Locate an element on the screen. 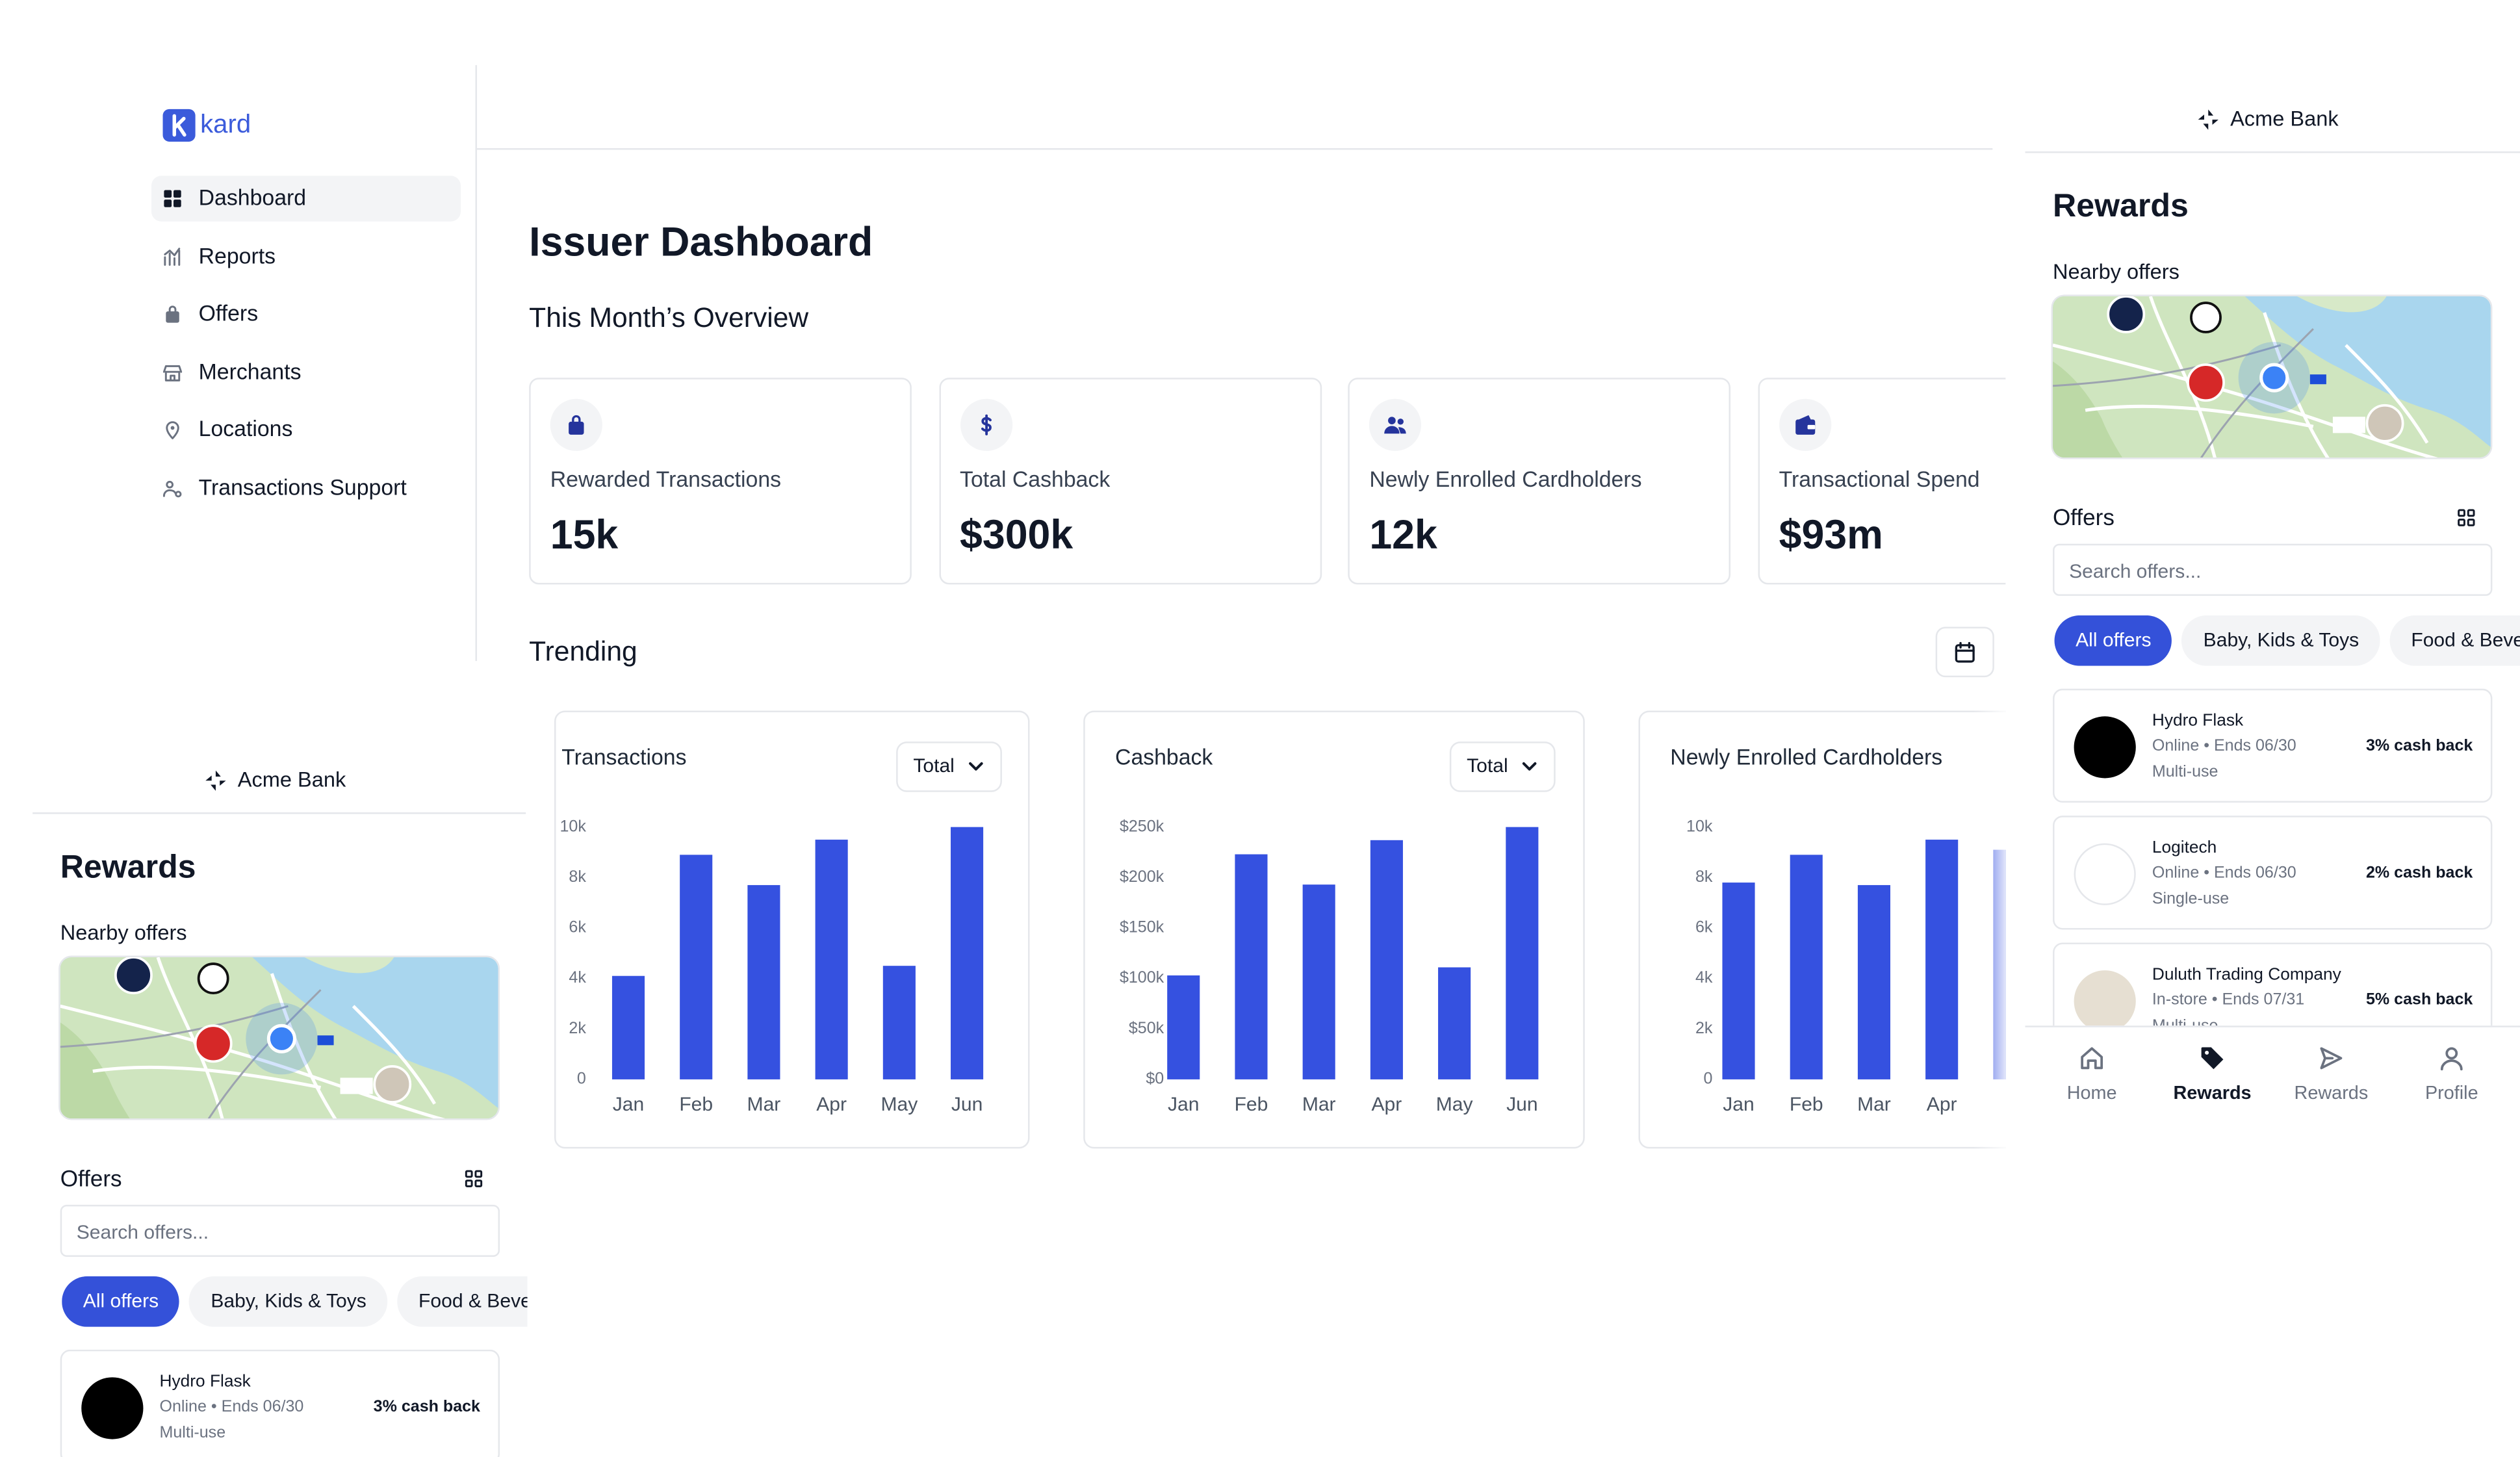 This screenshot has height=1457, width=2520. x-tick-label: Mar is located at coordinates (1874, 1105).